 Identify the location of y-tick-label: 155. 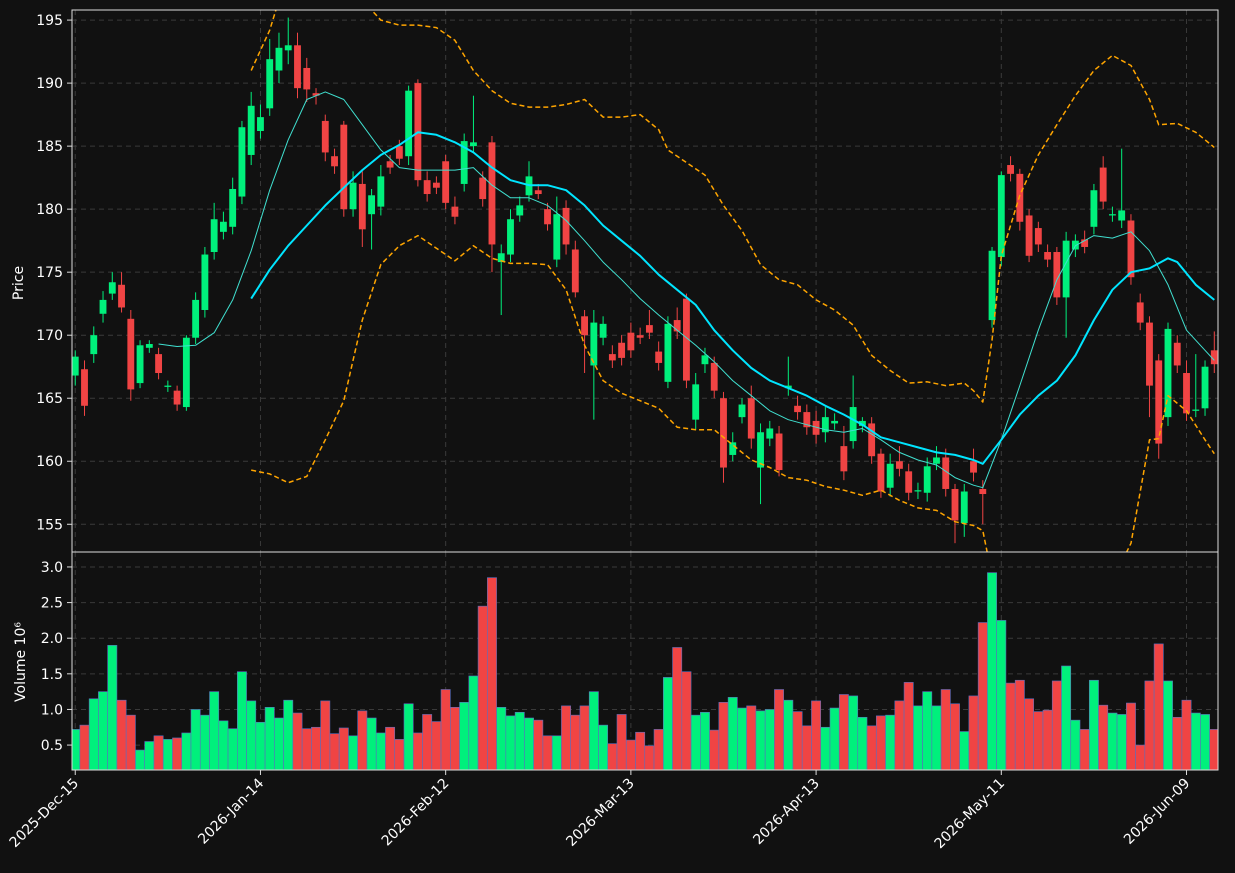
(49, 525).